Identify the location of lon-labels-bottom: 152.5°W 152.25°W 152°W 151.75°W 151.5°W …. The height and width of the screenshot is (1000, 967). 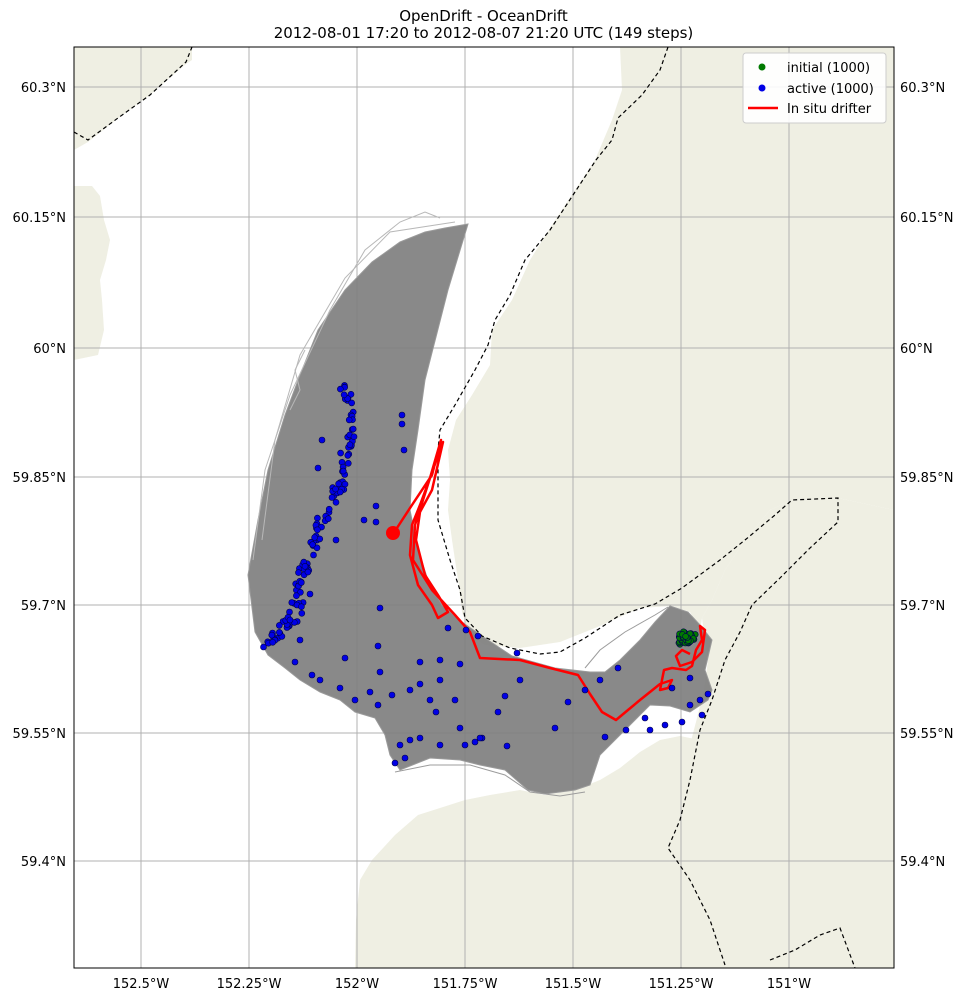
(462, 984).